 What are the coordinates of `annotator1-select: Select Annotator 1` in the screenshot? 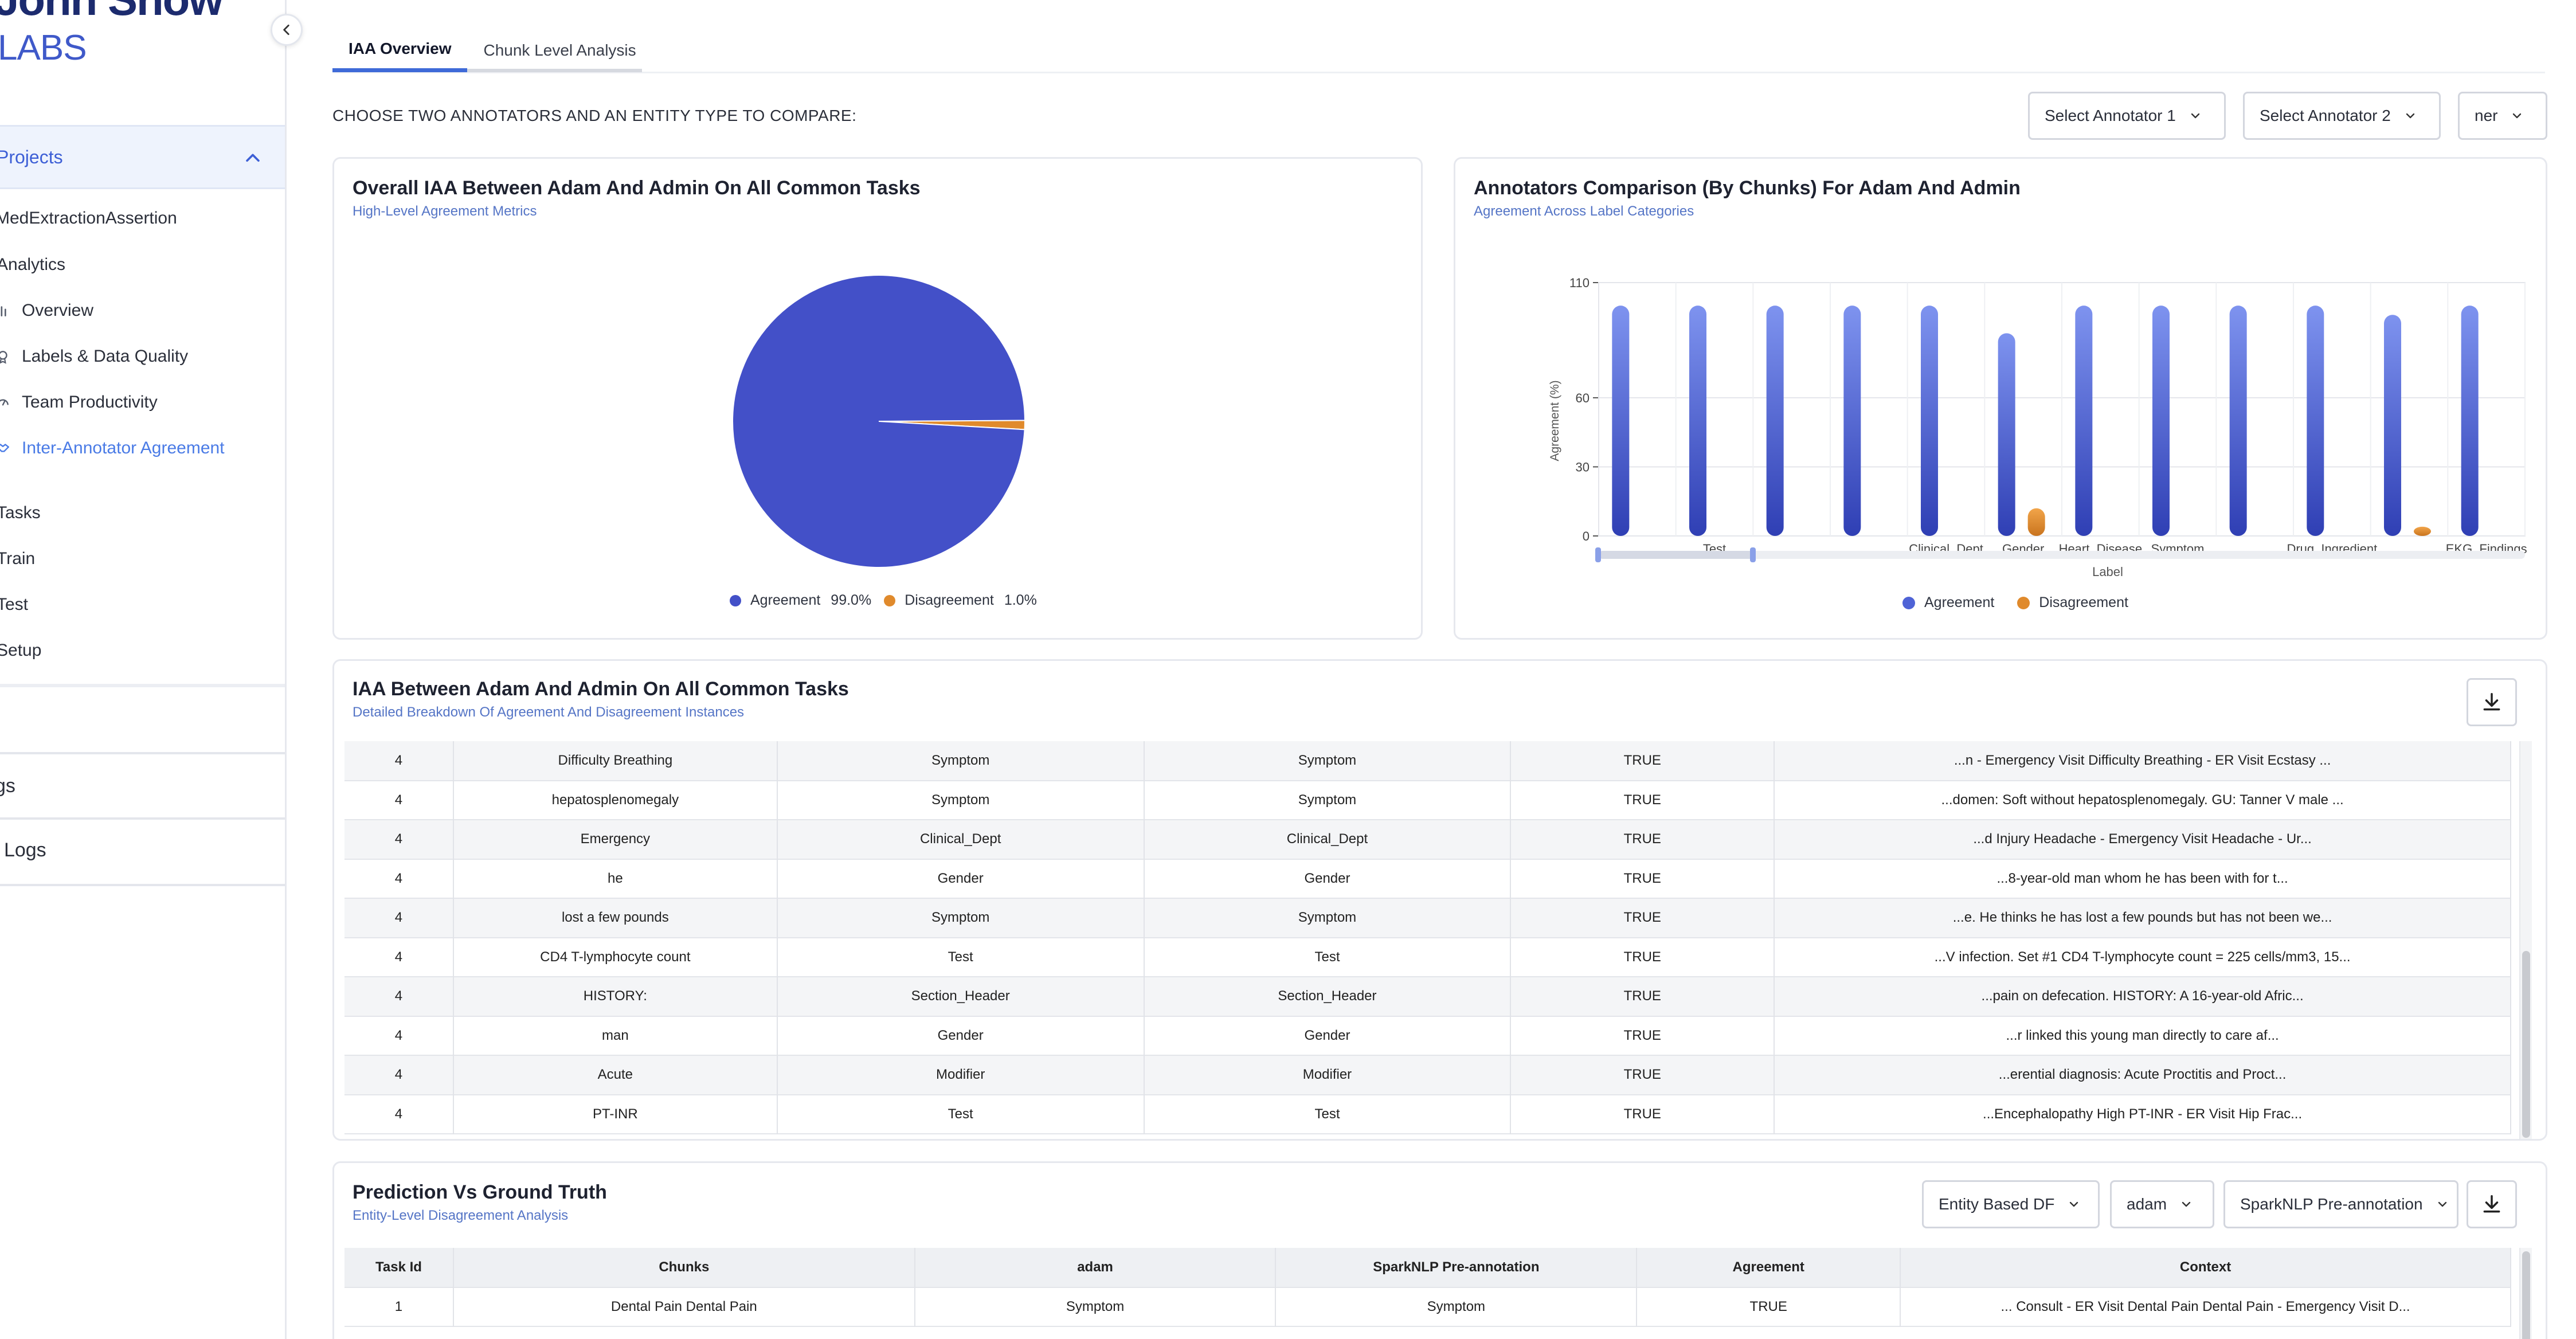 It's located at (2127, 116).